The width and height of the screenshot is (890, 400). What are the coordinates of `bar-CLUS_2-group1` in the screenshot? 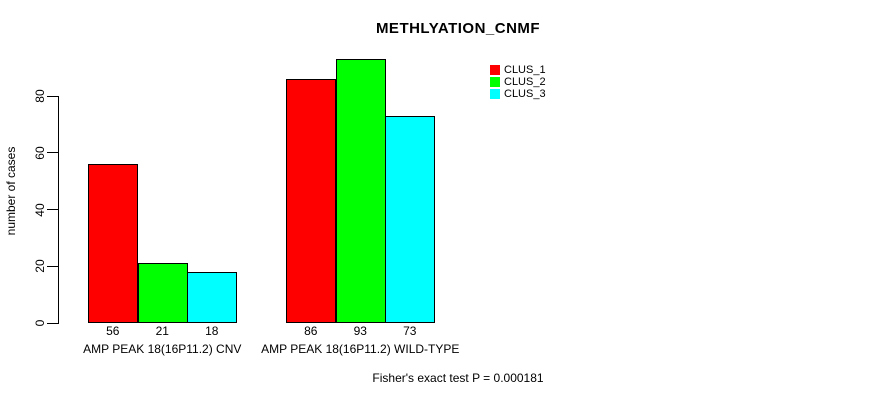 It's located at (162, 293).